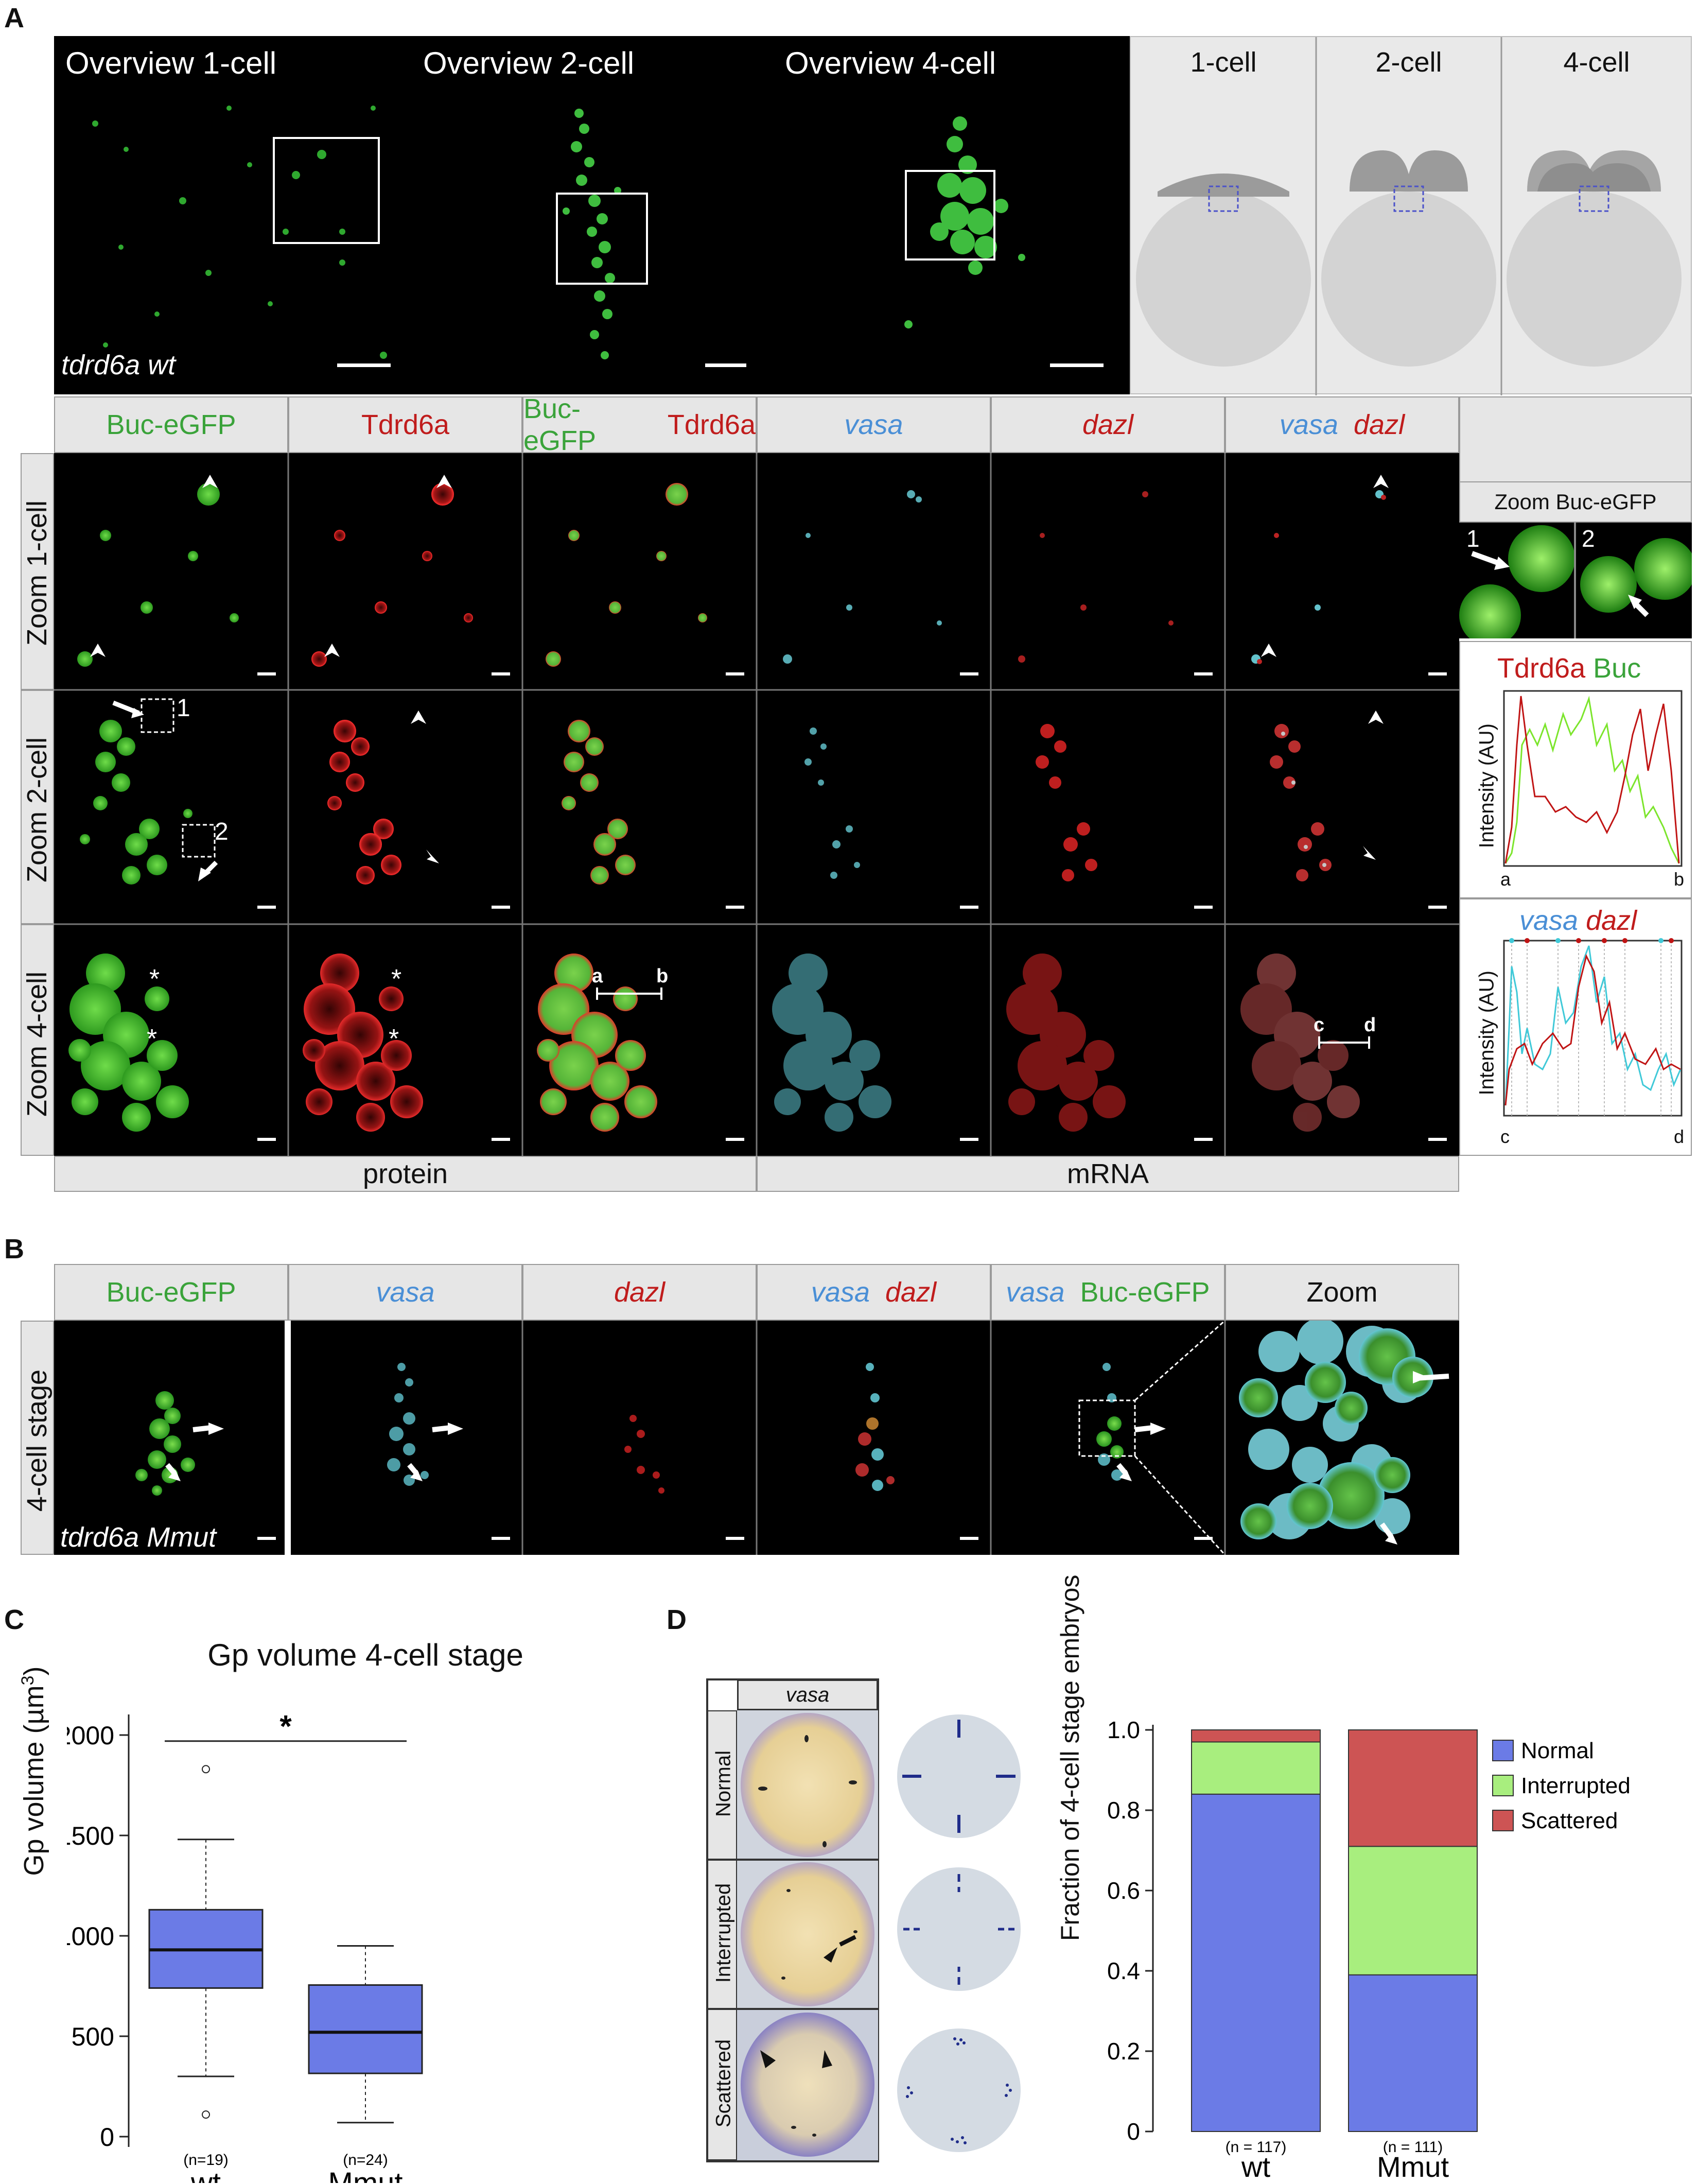 The width and height of the screenshot is (1698, 2184). I want to click on n-label: (n = 111), so click(1413, 2147).